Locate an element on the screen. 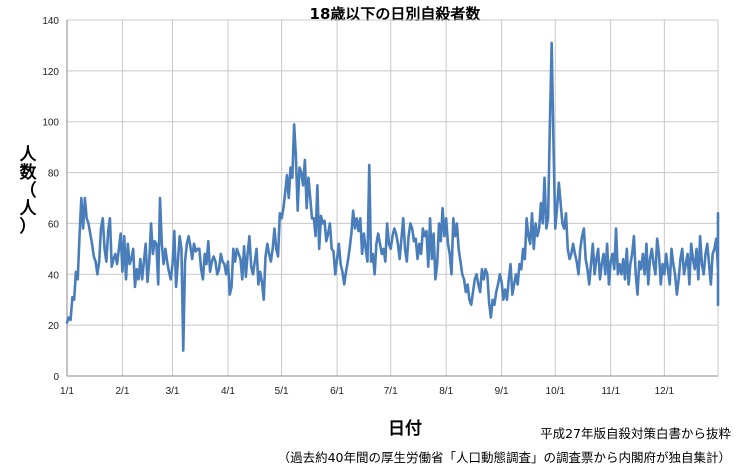 The height and width of the screenshot is (470, 740). source-subnote: （過去約40年間の厚生労働省「人口動態調査」の調査票から内閣府が独自集計） is located at coordinates (504, 457).